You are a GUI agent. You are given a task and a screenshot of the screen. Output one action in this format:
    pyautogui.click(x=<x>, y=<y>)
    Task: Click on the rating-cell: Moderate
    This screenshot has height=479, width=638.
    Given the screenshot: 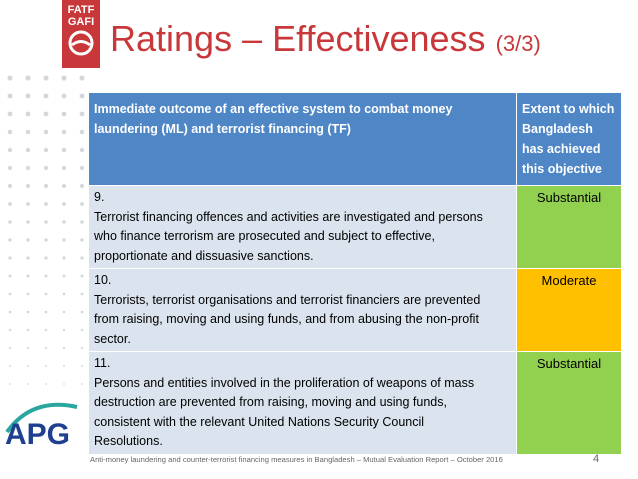 What is the action you would take?
    pyautogui.click(x=569, y=310)
    